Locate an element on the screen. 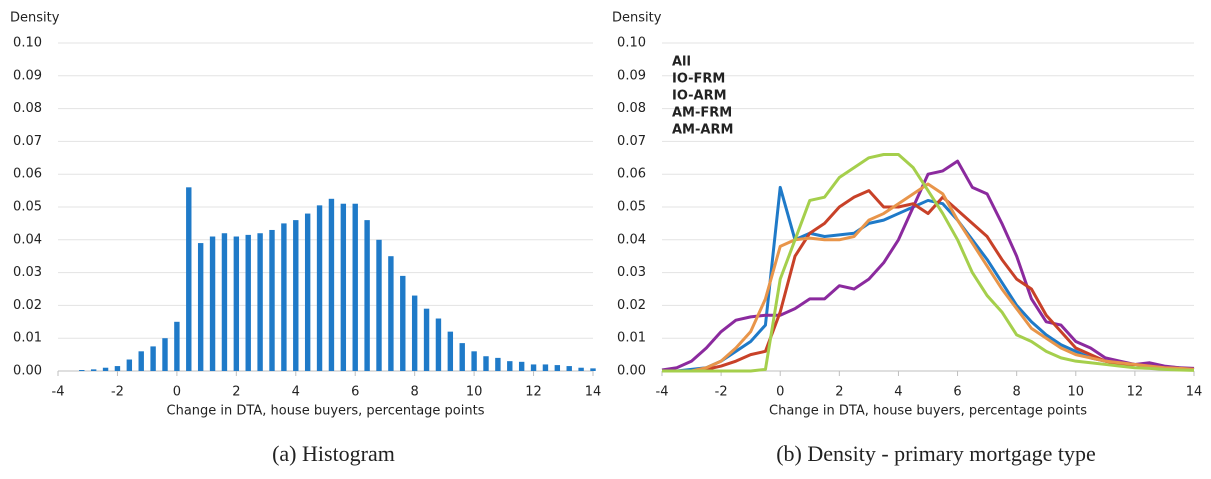 The height and width of the screenshot is (479, 1211). legend-entry: IO-FRM is located at coordinates (698, 79).